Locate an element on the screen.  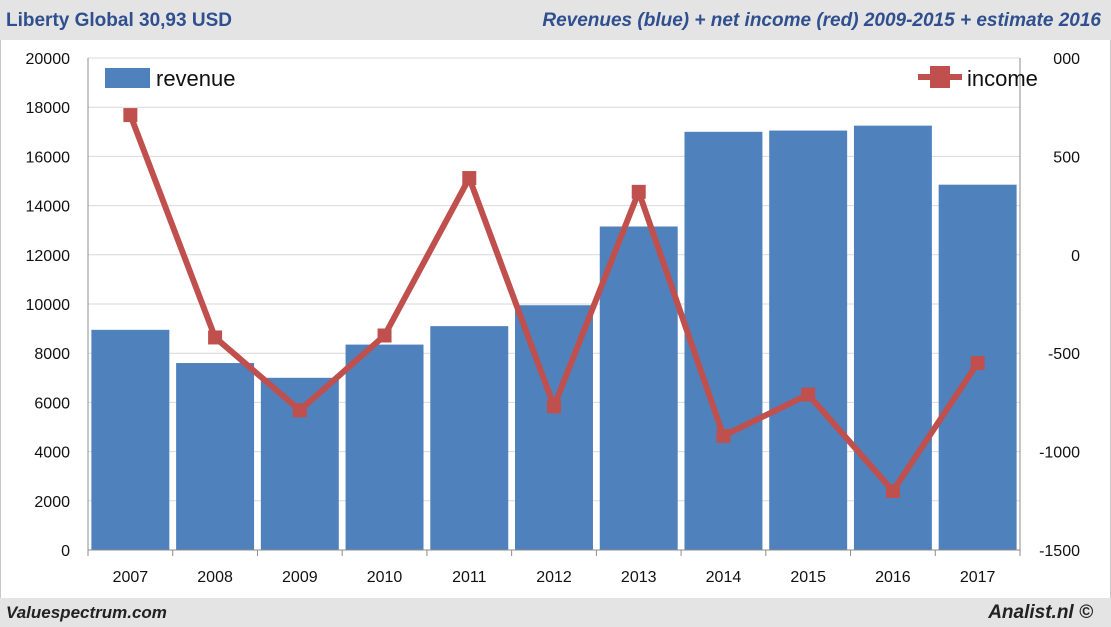
x-tick-label: 2010 is located at coordinates (385, 577).